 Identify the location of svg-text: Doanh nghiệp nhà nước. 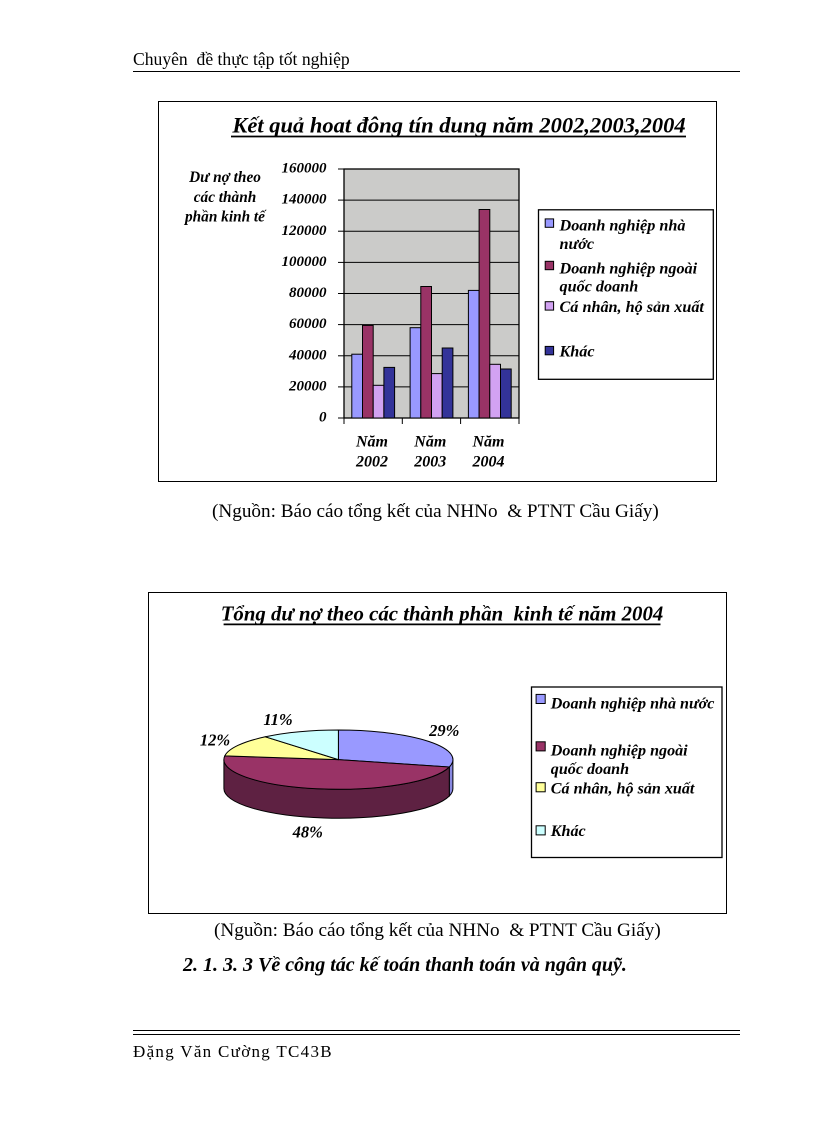
(631, 703).